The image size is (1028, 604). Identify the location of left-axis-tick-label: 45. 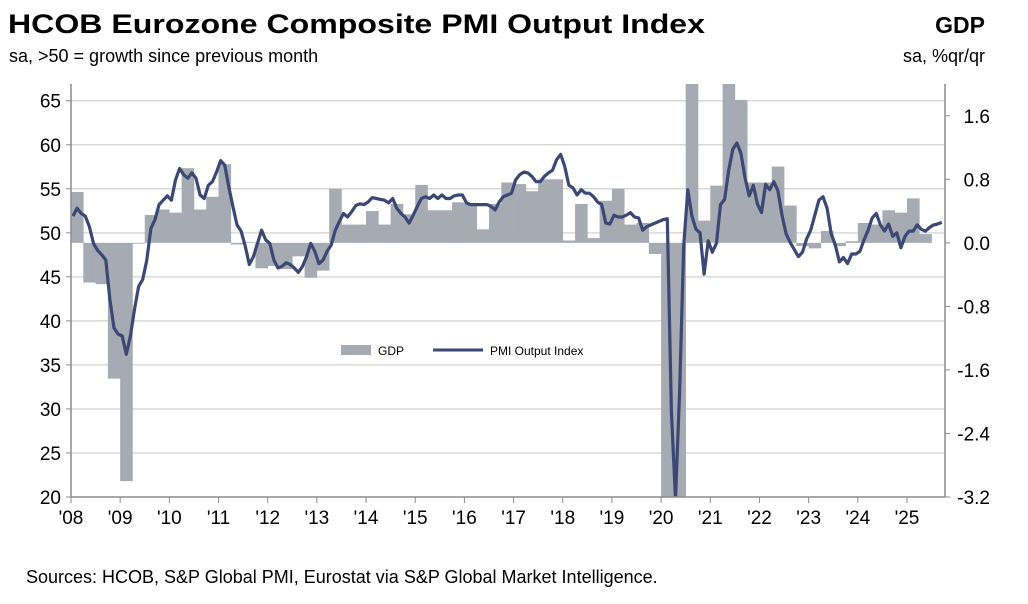
(50, 278).